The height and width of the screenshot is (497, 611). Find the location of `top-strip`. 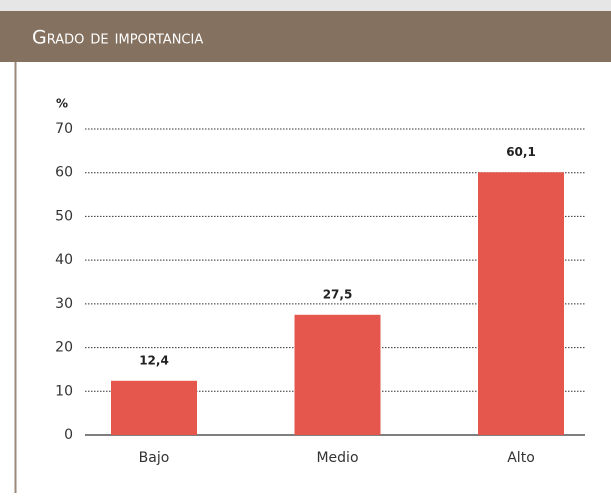

top-strip is located at coordinates (305, 5).